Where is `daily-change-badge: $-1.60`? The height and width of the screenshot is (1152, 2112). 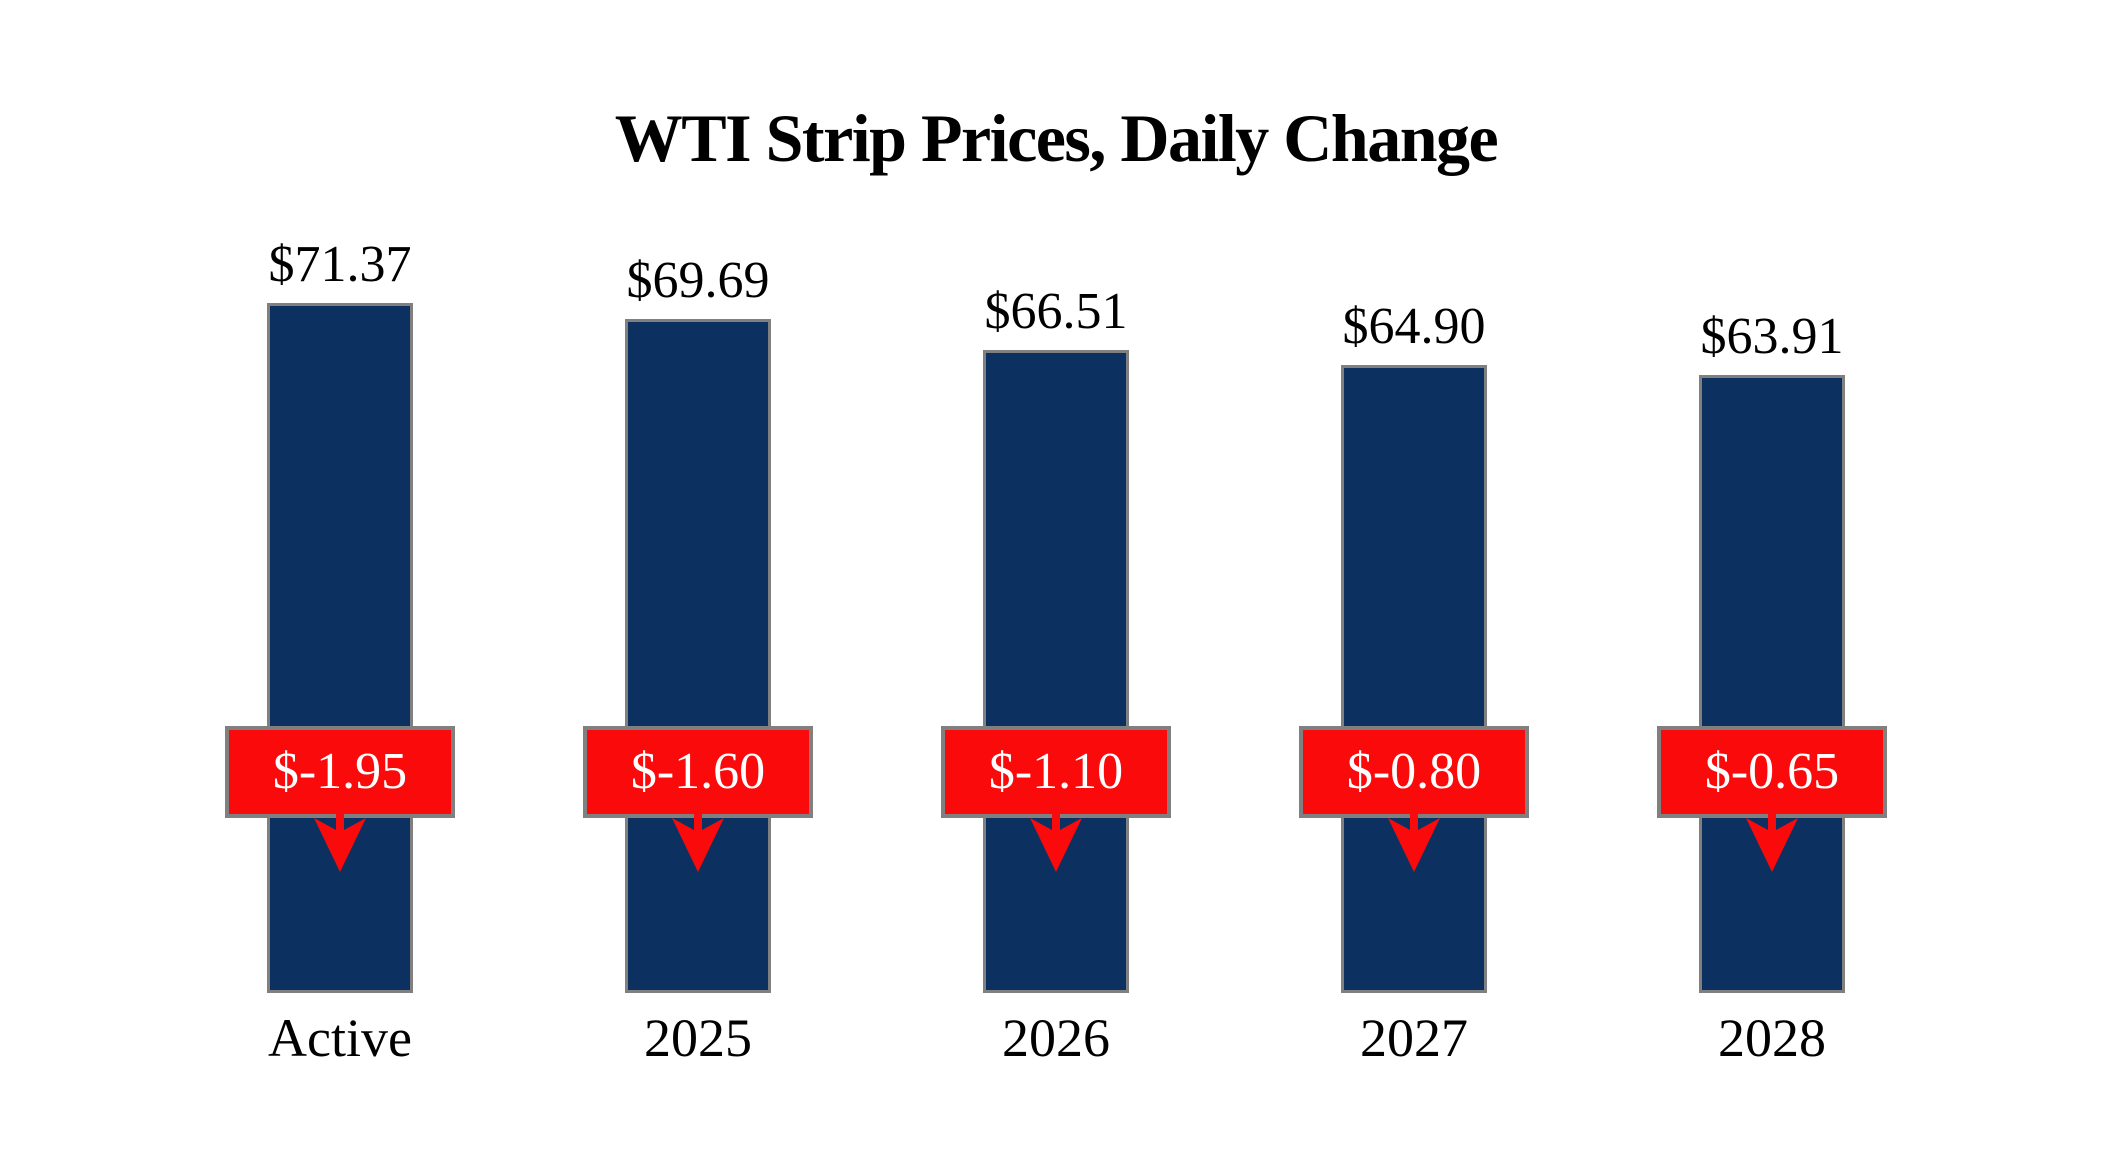
daily-change-badge: $-1.60 is located at coordinates (698, 772).